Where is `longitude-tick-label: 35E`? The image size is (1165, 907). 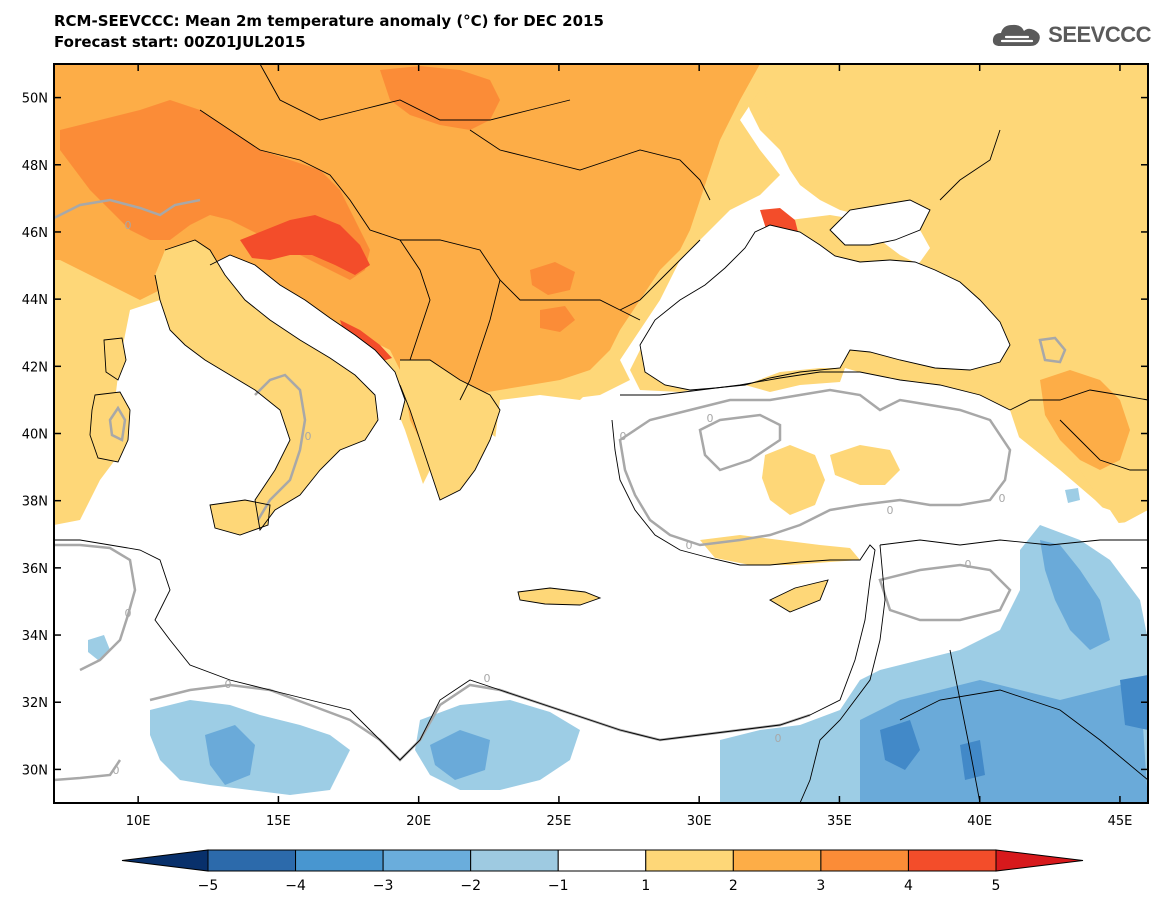 longitude-tick-label: 35E is located at coordinates (839, 821).